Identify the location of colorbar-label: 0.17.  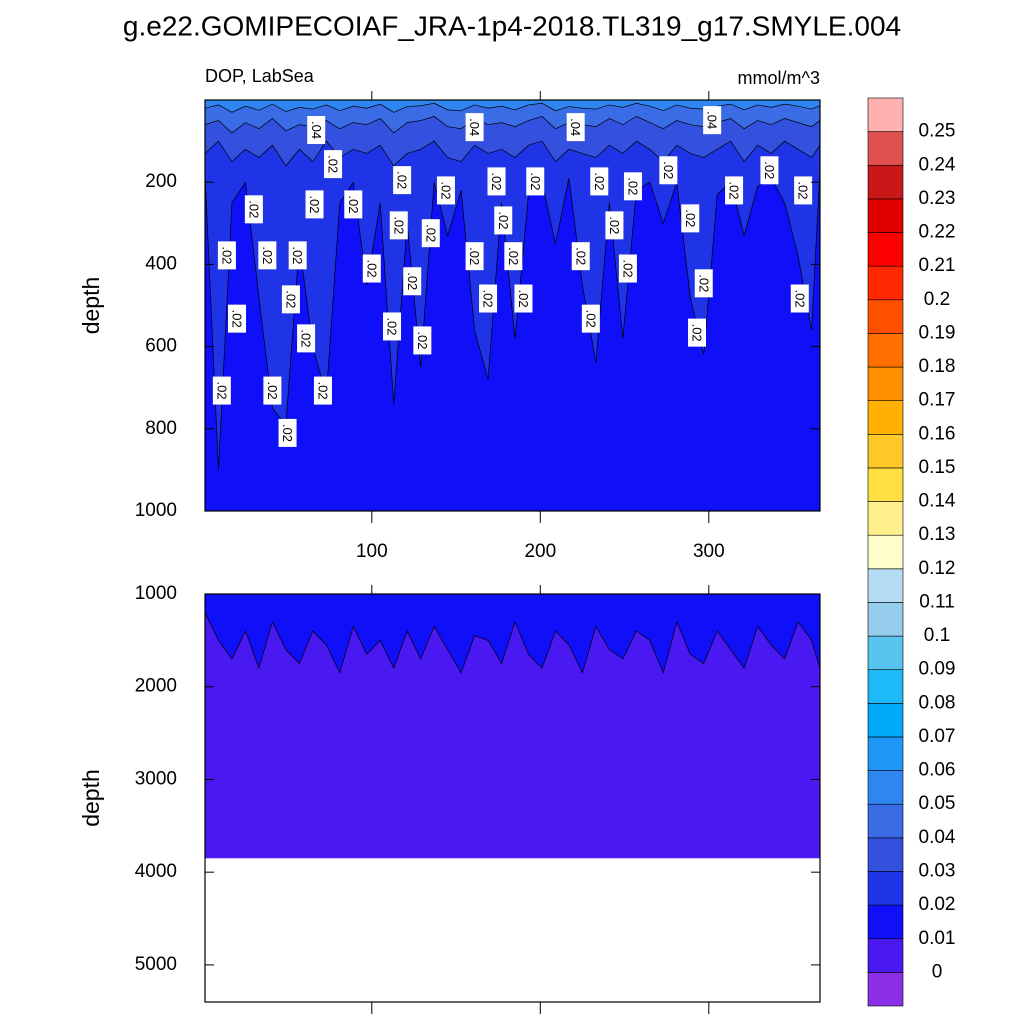
(937, 400).